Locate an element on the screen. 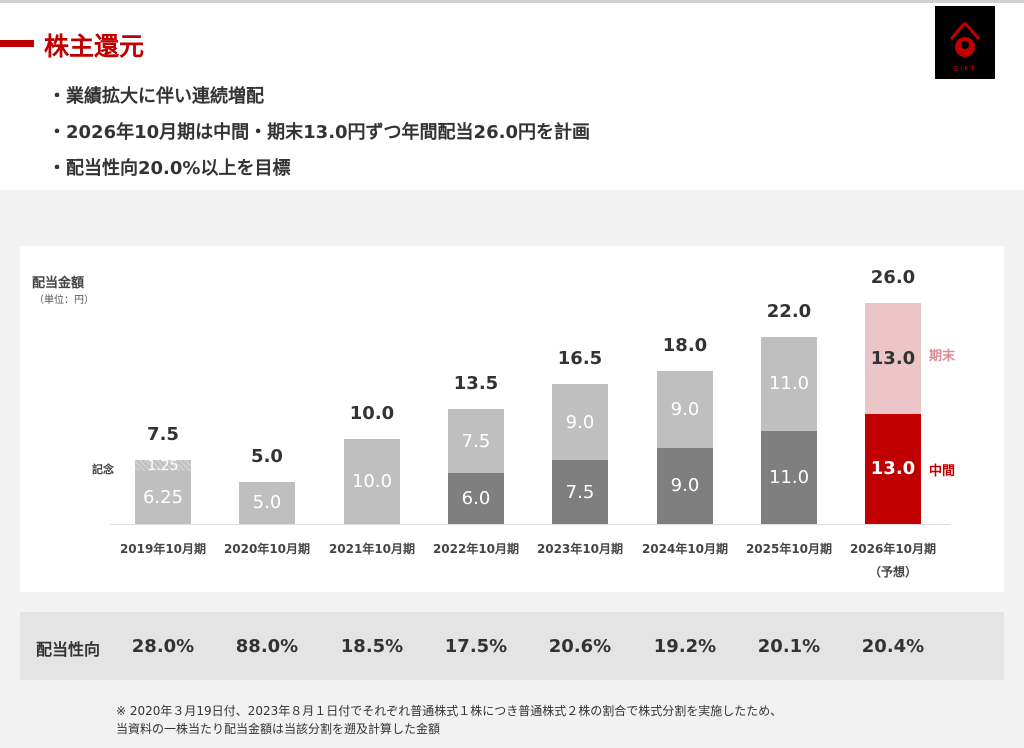 The height and width of the screenshot is (748, 1024). x-tick-label: 2025年10月期 is located at coordinates (789, 549).